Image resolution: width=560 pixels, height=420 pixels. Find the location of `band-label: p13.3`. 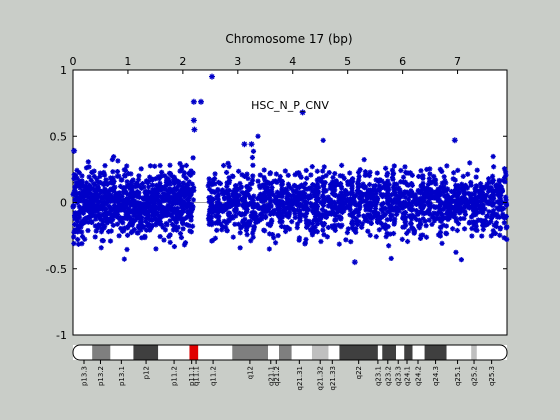

band-label: p13.3 is located at coordinates (84, 376).